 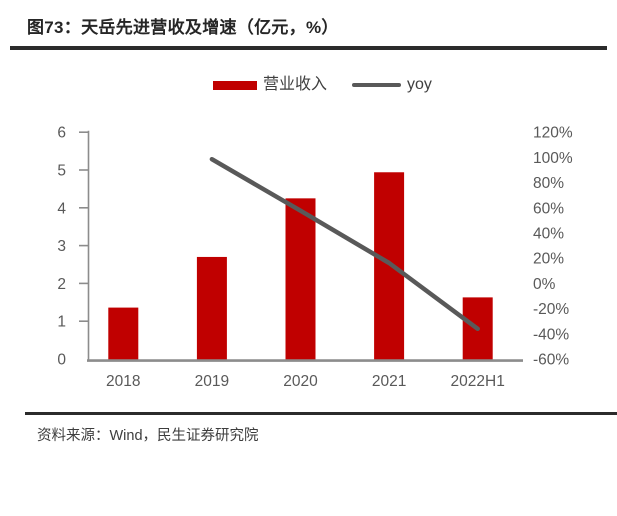 I want to click on figure-title: 图73：天岳先进营收及增速（亿元，%）, so click(x=183, y=27).